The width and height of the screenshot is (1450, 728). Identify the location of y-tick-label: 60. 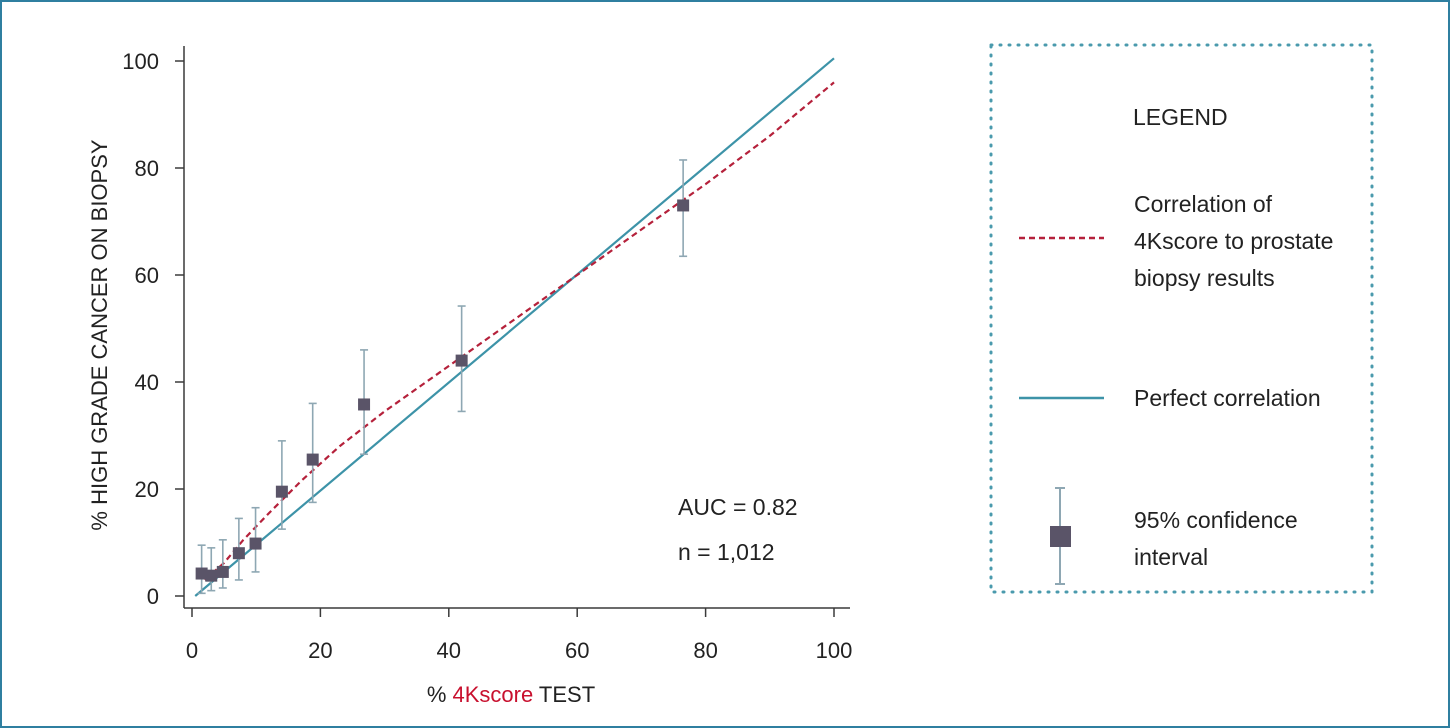
(147, 275).